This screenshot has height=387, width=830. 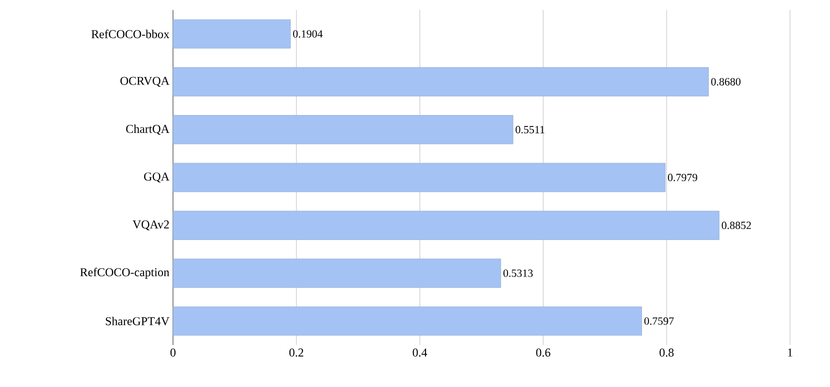 What do you see at coordinates (138, 321) in the screenshot?
I see `y-tick-label: ShareGPT4V` at bounding box center [138, 321].